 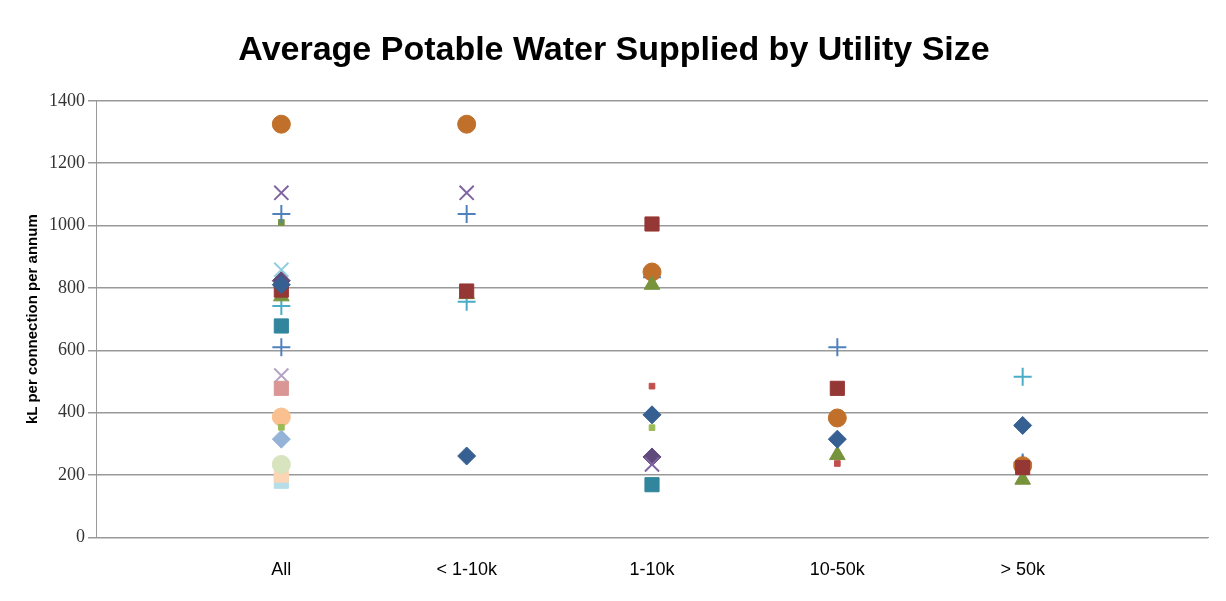 I want to click on x-tick-label: 10-50k, so click(x=837, y=569).